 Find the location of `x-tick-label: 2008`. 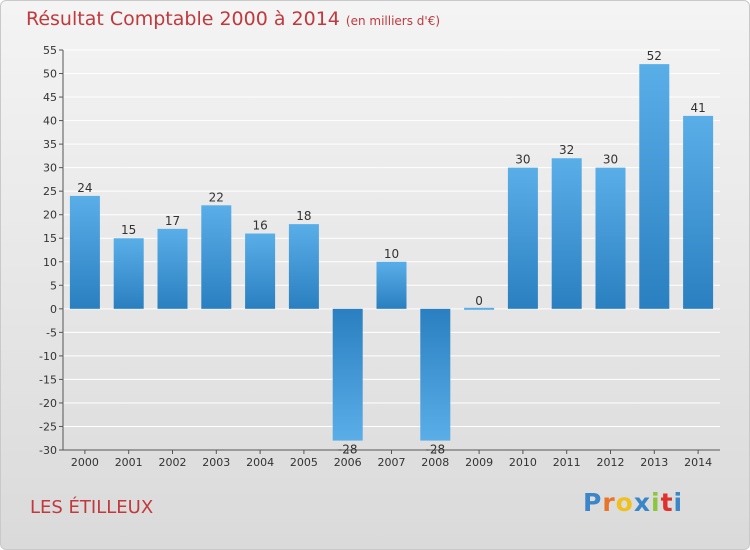

x-tick-label: 2008 is located at coordinates (435, 462).